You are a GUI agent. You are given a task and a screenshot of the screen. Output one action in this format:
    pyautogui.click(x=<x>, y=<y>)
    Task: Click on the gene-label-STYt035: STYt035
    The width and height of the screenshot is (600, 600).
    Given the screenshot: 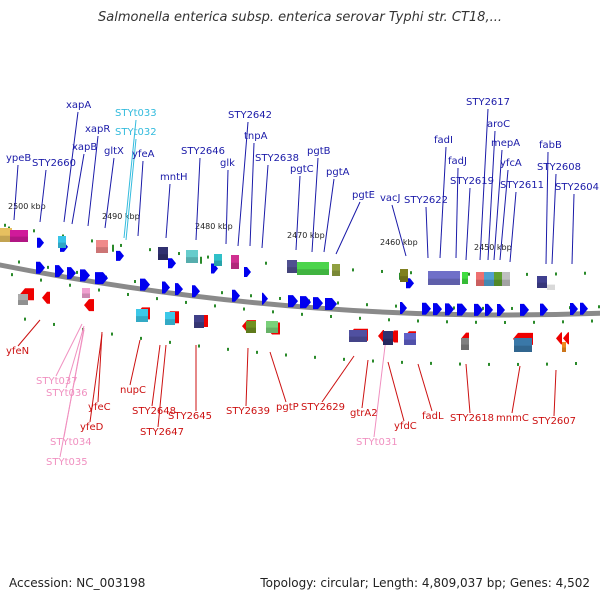 What is the action you would take?
    pyautogui.click(x=67, y=462)
    